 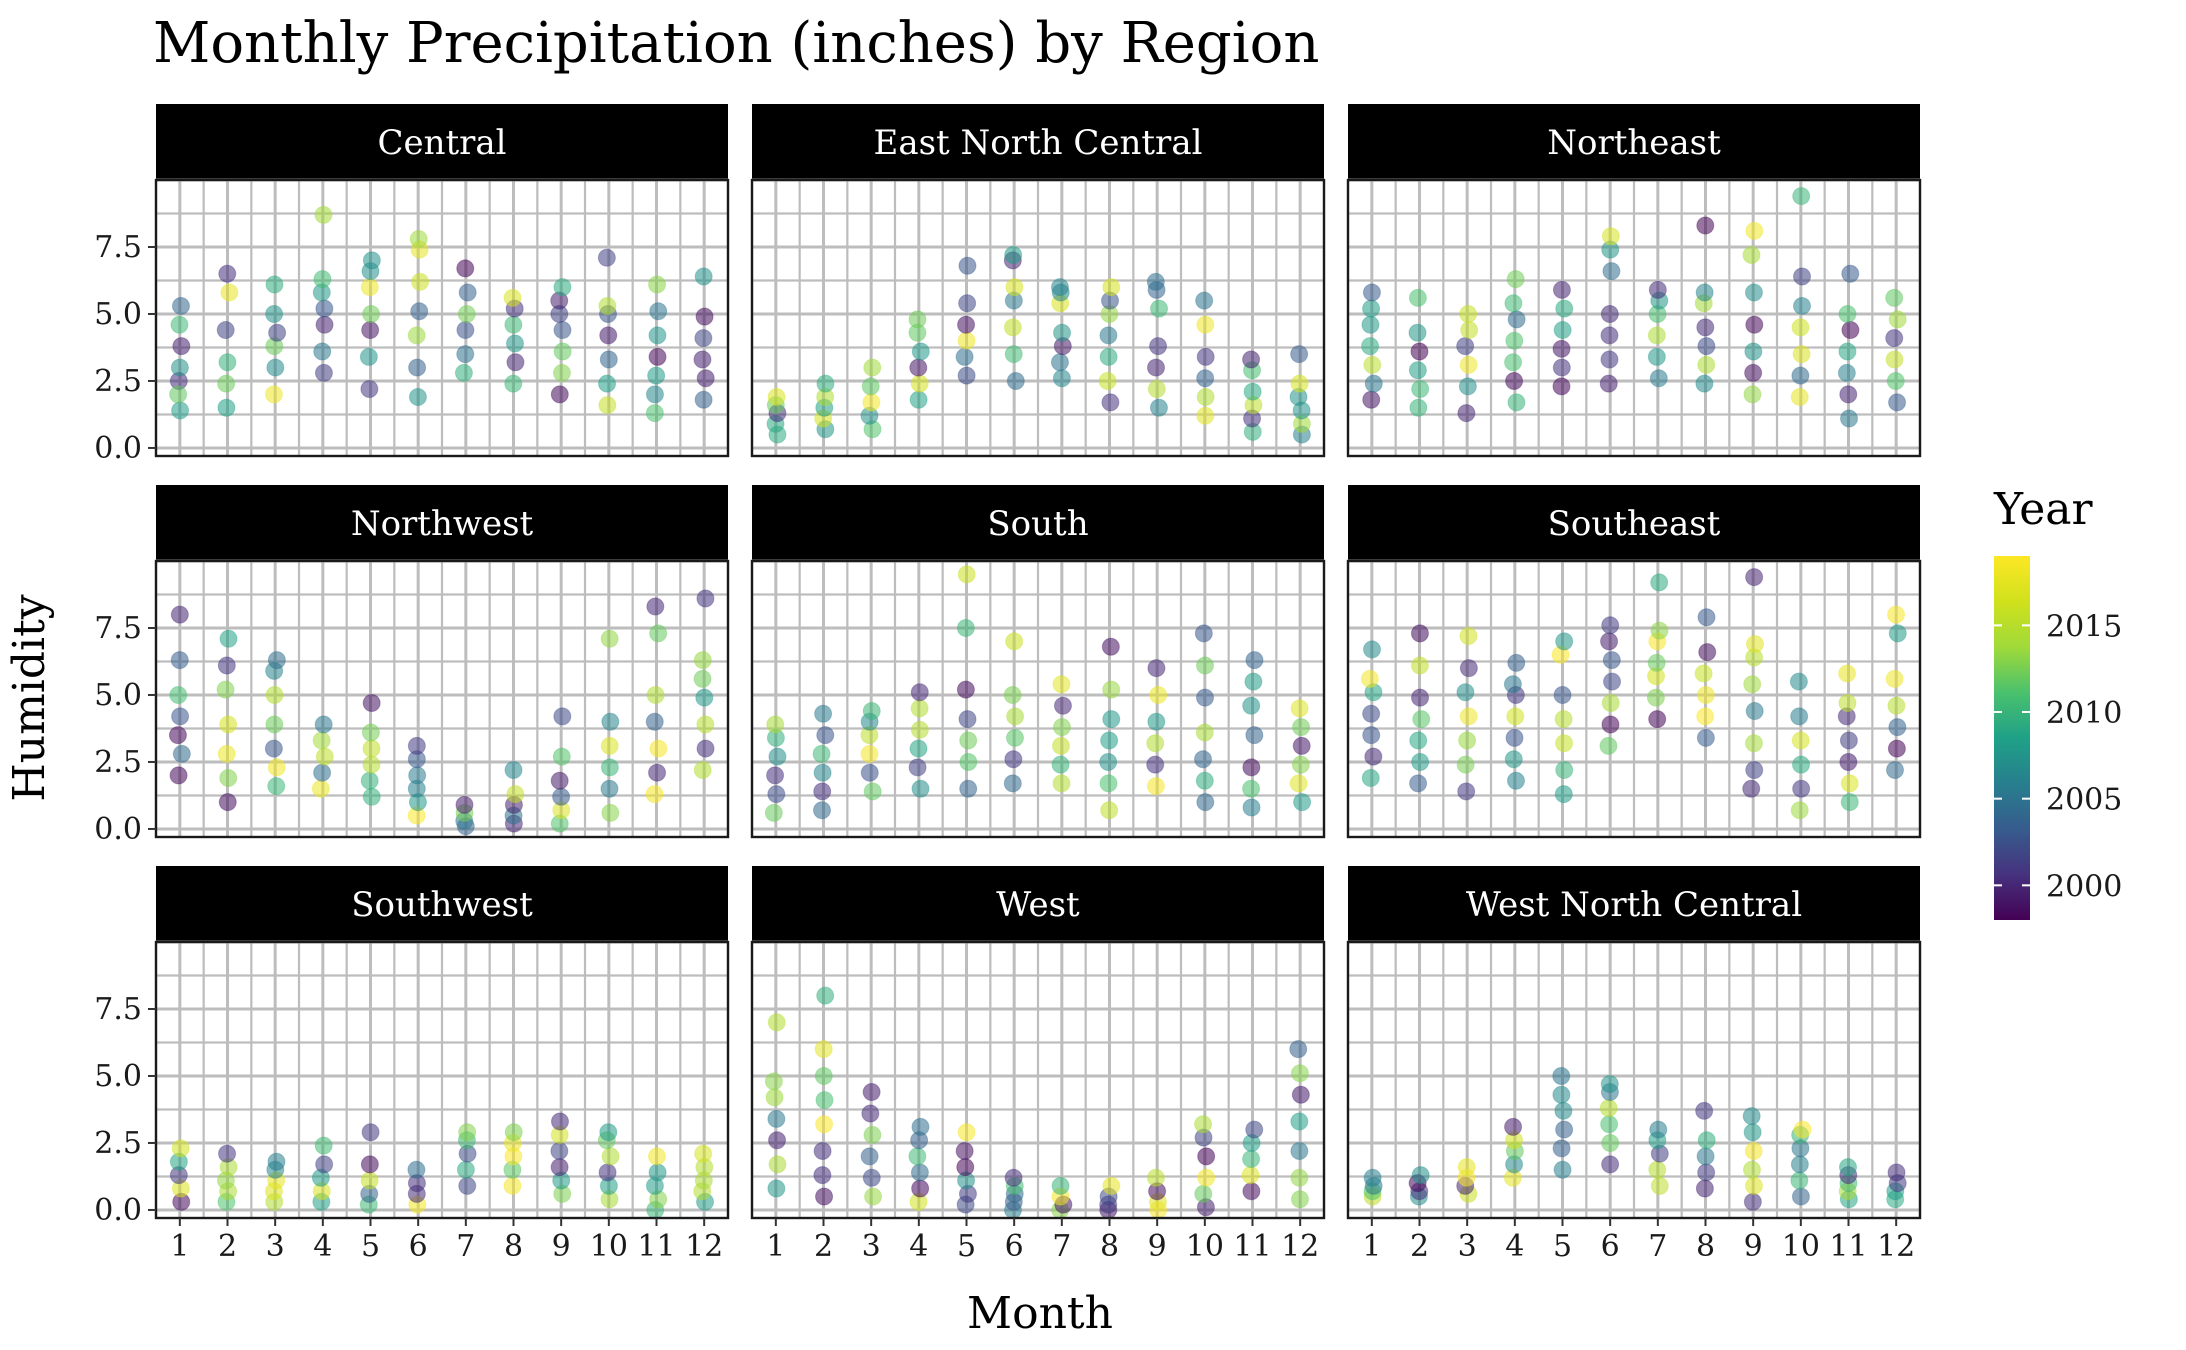 What do you see at coordinates (441, 143) in the screenshot?
I see `facet-strip-label: Central` at bounding box center [441, 143].